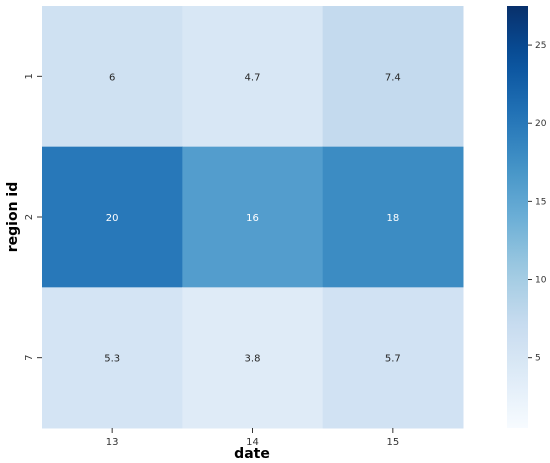 Image resolution: width=550 pixels, height=463 pixels. I want to click on x-axis-label: date, so click(252, 454).